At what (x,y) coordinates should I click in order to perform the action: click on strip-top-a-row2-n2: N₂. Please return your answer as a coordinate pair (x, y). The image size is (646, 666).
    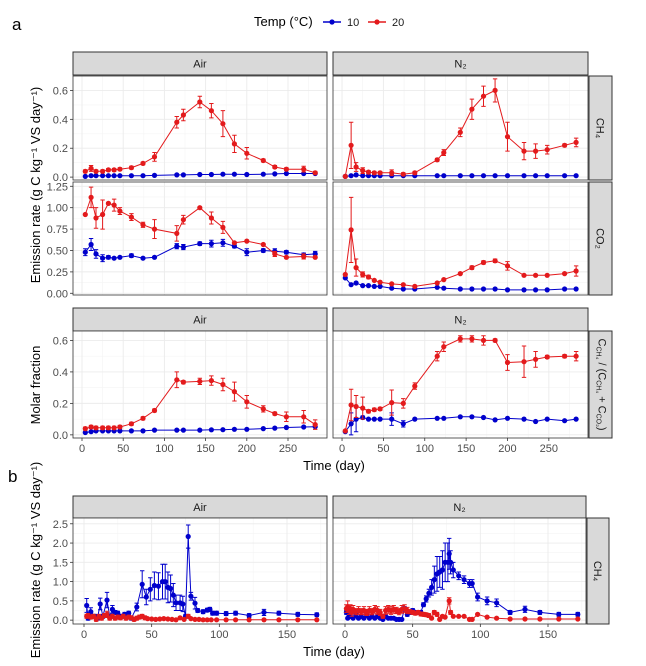
    Looking at the image, I should click on (460, 319).